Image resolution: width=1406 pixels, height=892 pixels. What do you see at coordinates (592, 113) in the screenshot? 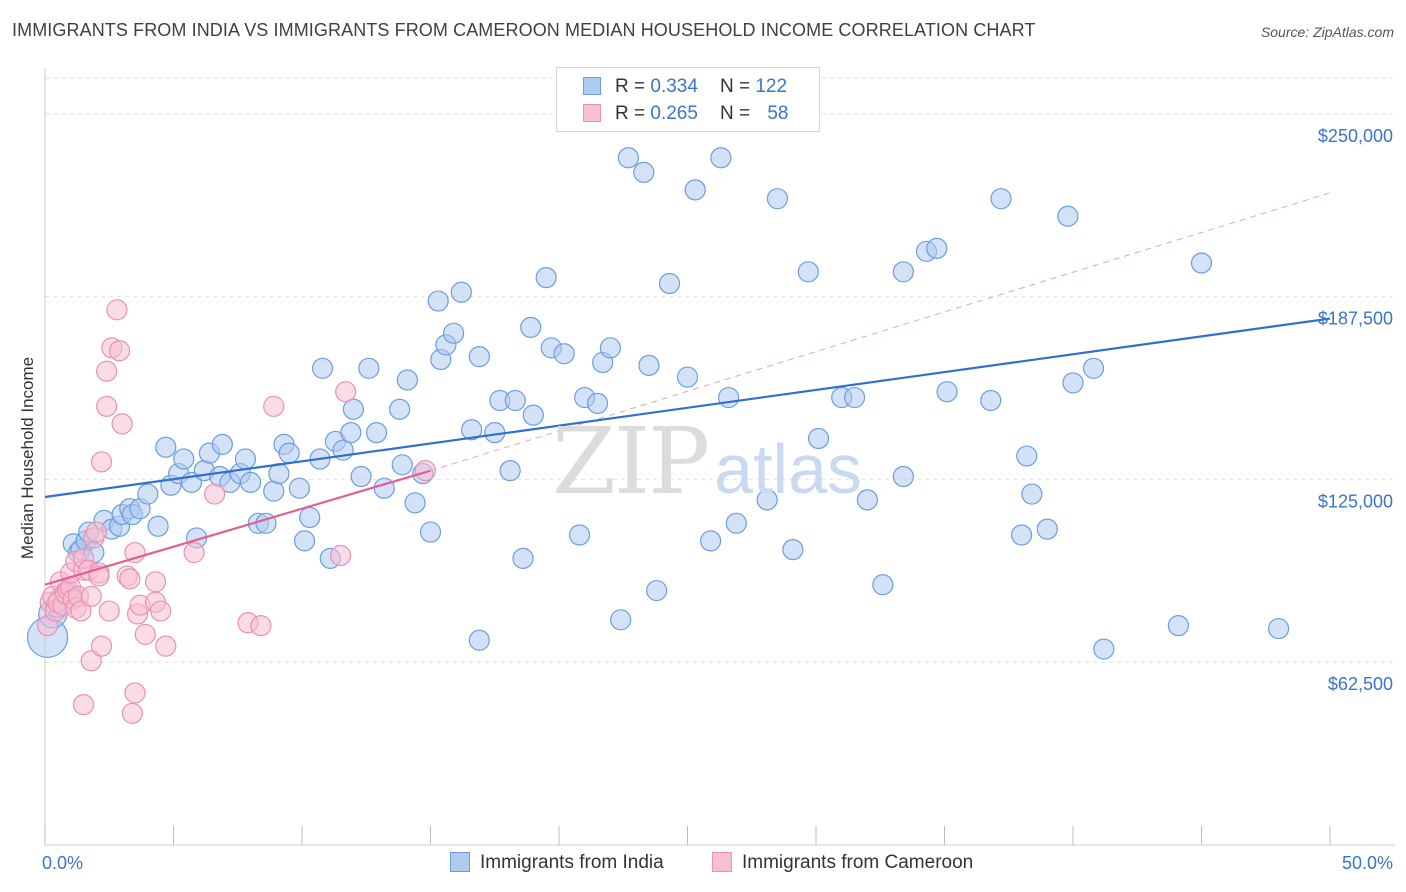
I see `cameroon-swatch` at bounding box center [592, 113].